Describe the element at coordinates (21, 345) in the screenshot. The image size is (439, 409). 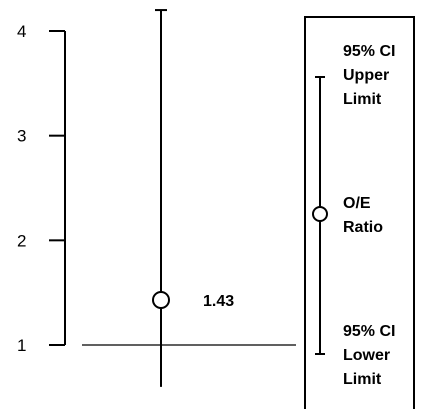
I see `y-tick-label: 1` at that location.